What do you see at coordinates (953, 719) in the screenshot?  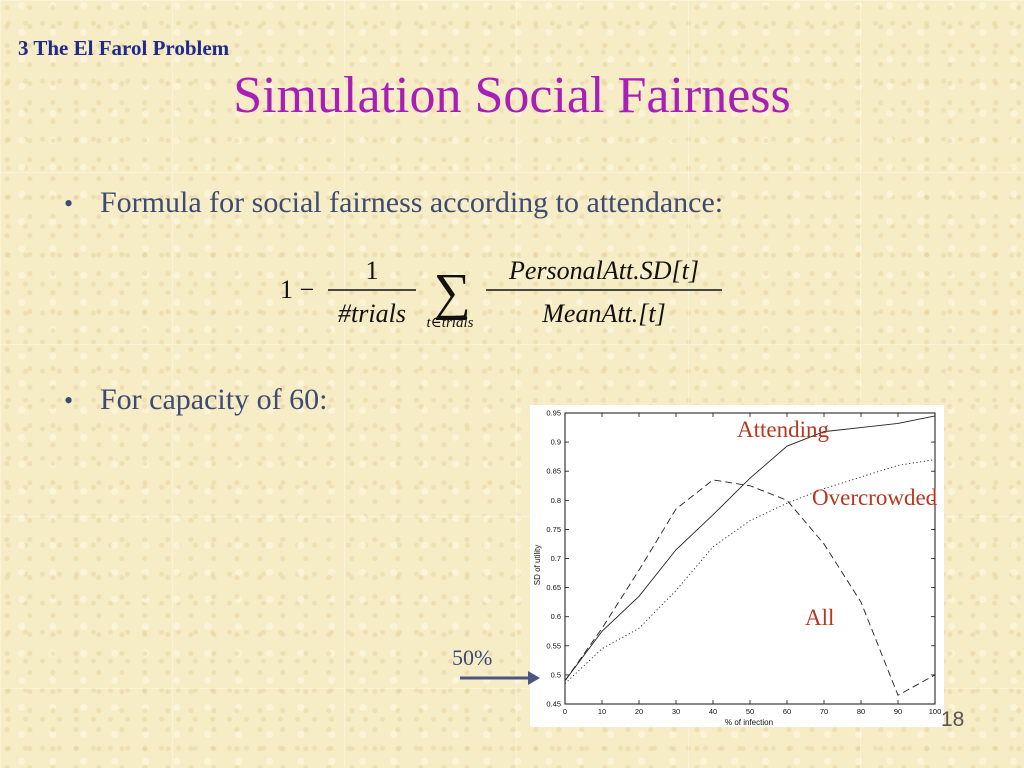 I see `page-number: 18` at bounding box center [953, 719].